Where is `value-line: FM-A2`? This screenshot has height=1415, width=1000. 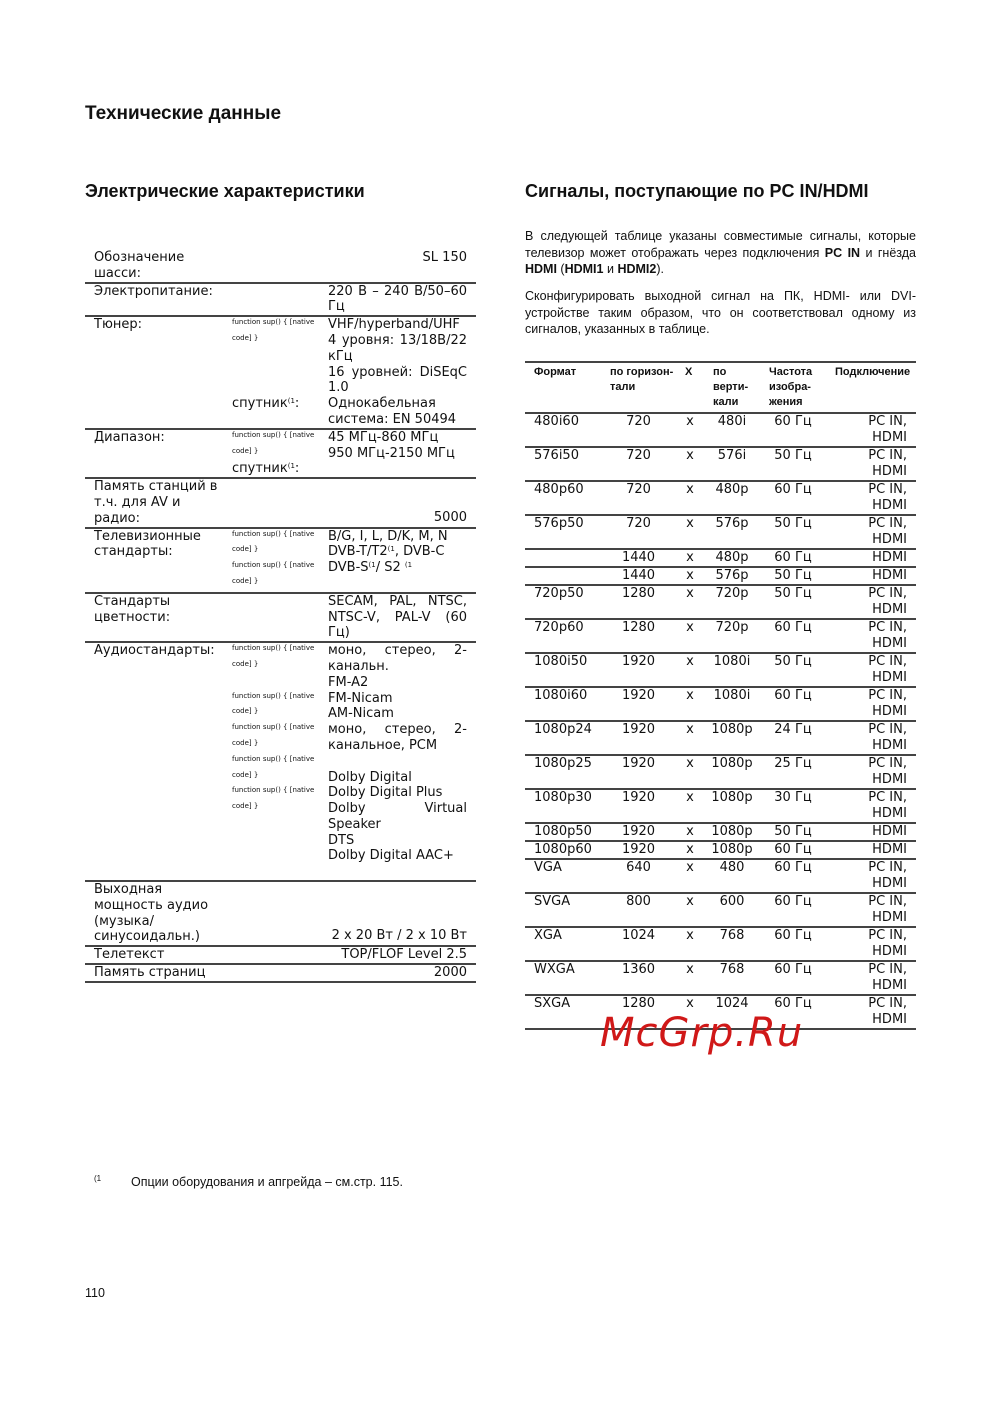
value-line: FM-A2 is located at coordinates (348, 682).